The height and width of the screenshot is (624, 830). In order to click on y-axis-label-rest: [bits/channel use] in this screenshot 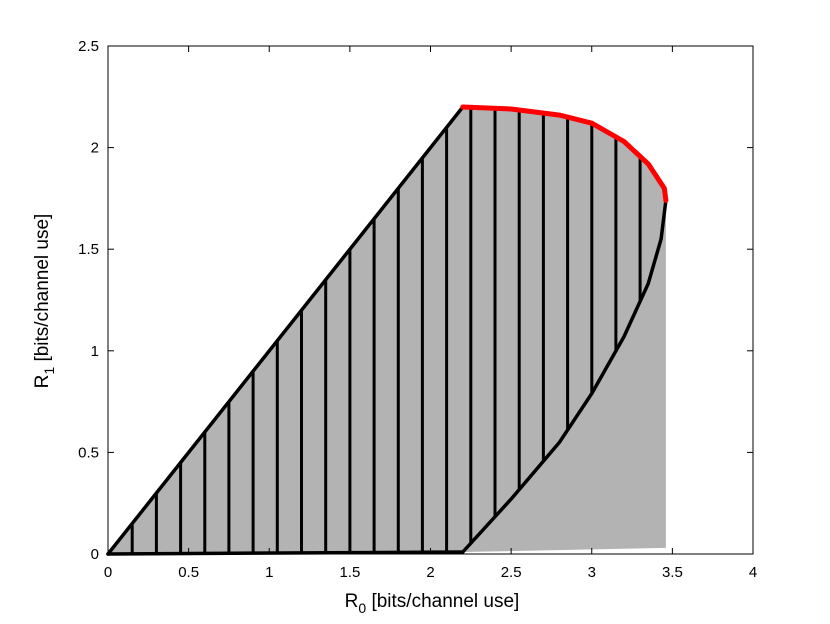, I will do `click(42, 290)`.